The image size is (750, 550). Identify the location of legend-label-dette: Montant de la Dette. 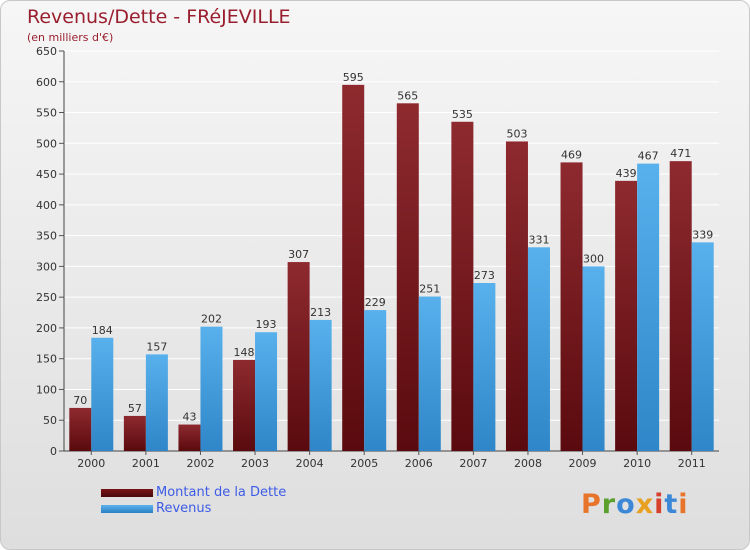
(221, 492).